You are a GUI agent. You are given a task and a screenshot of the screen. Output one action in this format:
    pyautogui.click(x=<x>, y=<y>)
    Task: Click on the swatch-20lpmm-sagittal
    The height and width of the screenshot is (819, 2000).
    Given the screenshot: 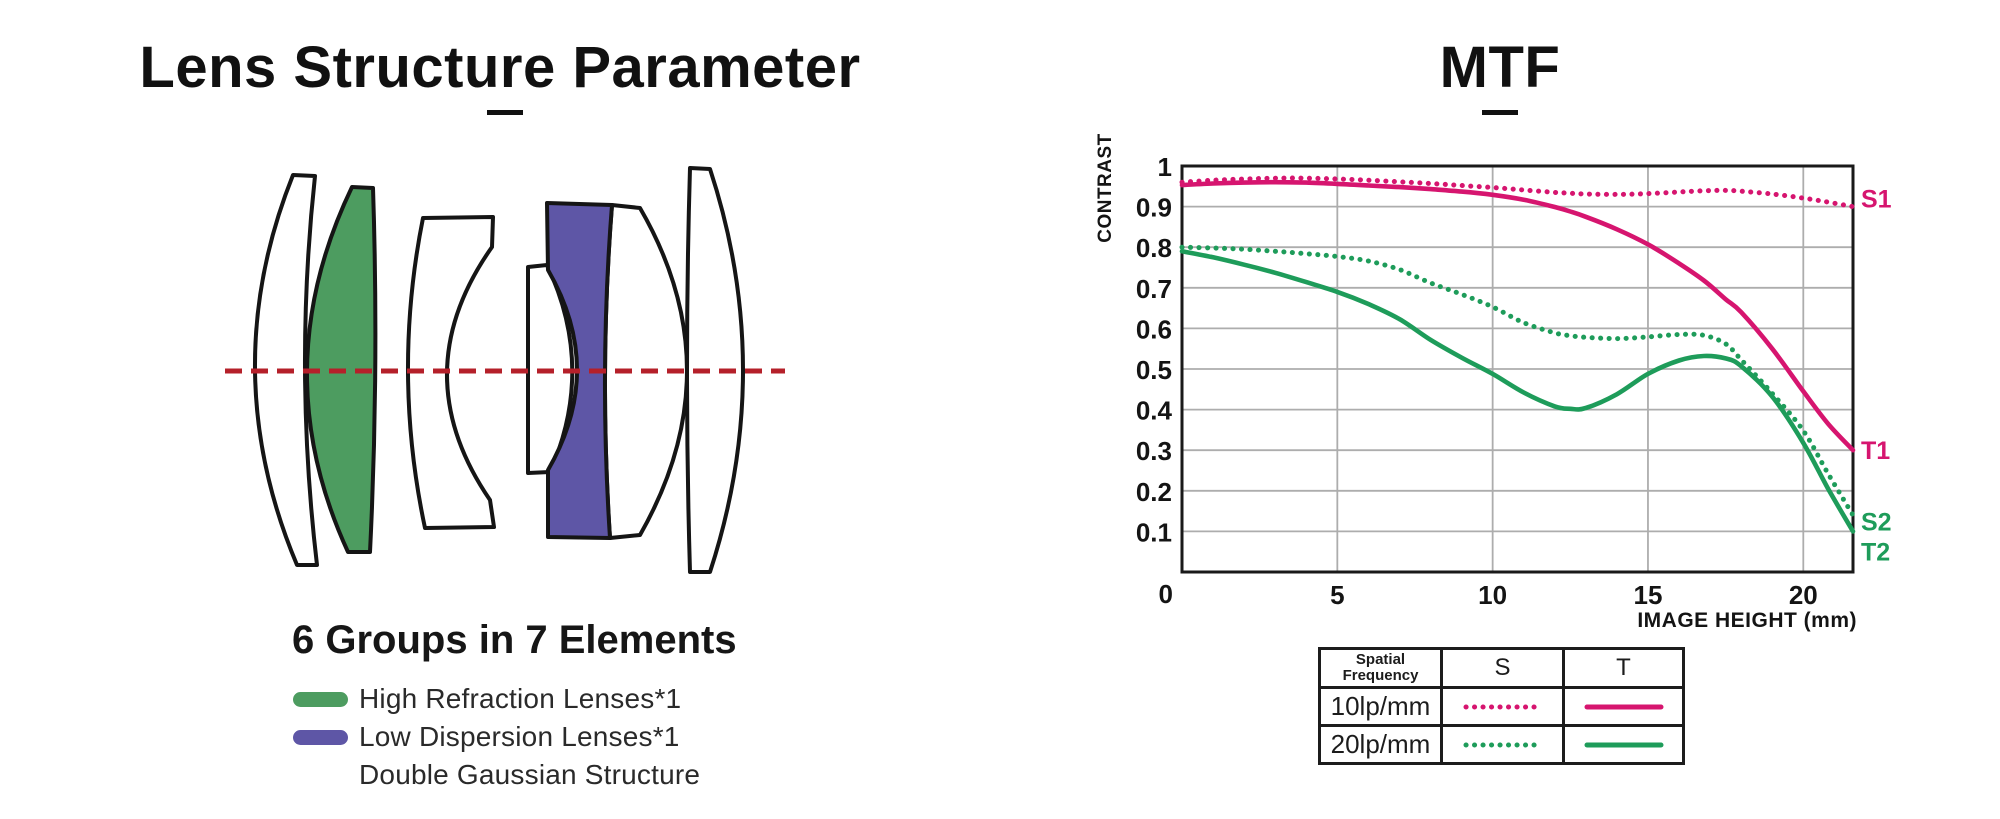 What is the action you would take?
    pyautogui.click(x=1502, y=744)
    